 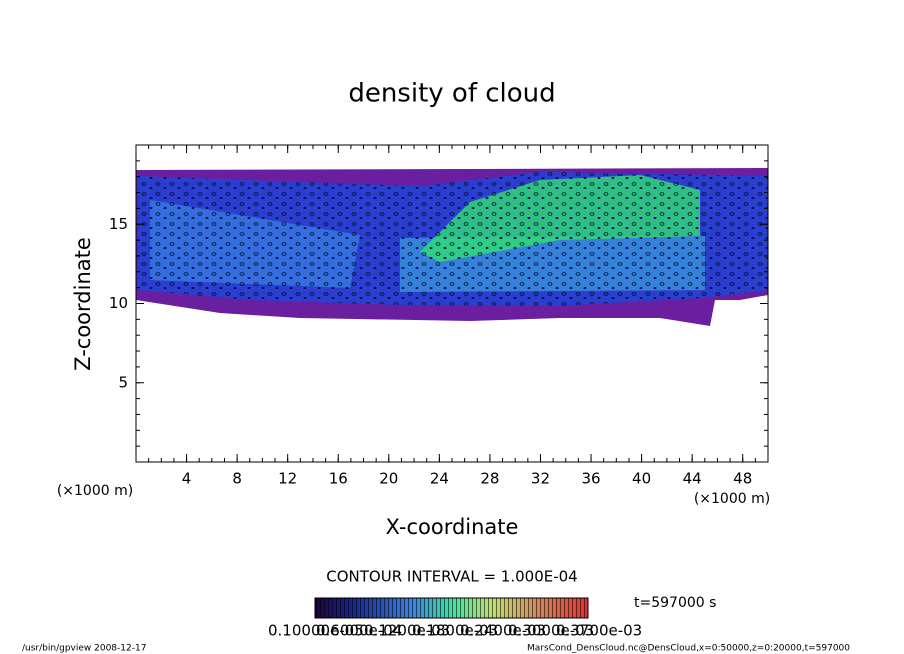 What do you see at coordinates (451, 94) in the screenshot?
I see `chart-title: density of cloud` at bounding box center [451, 94].